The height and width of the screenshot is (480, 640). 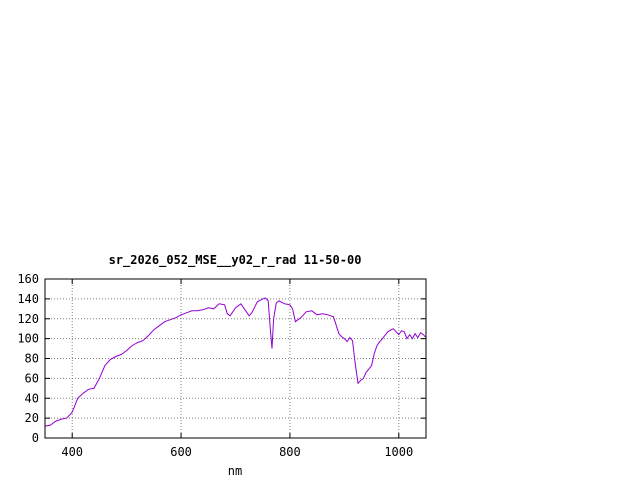 What do you see at coordinates (32, 398) in the screenshot?
I see `y-tick-label: 40` at bounding box center [32, 398].